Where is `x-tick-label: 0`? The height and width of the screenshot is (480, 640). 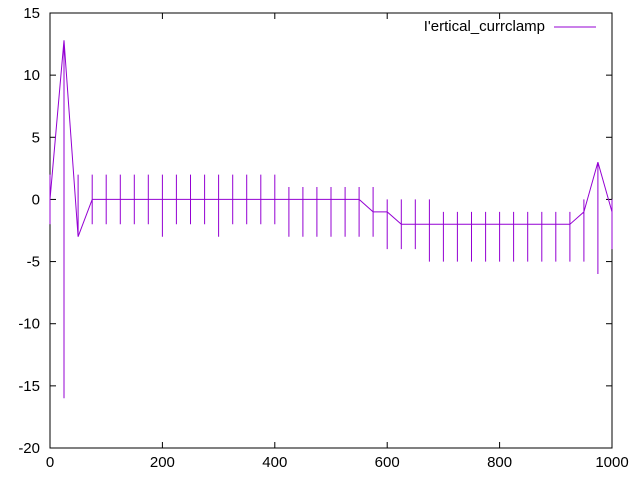
x-tick-label: 0 is located at coordinates (50, 462).